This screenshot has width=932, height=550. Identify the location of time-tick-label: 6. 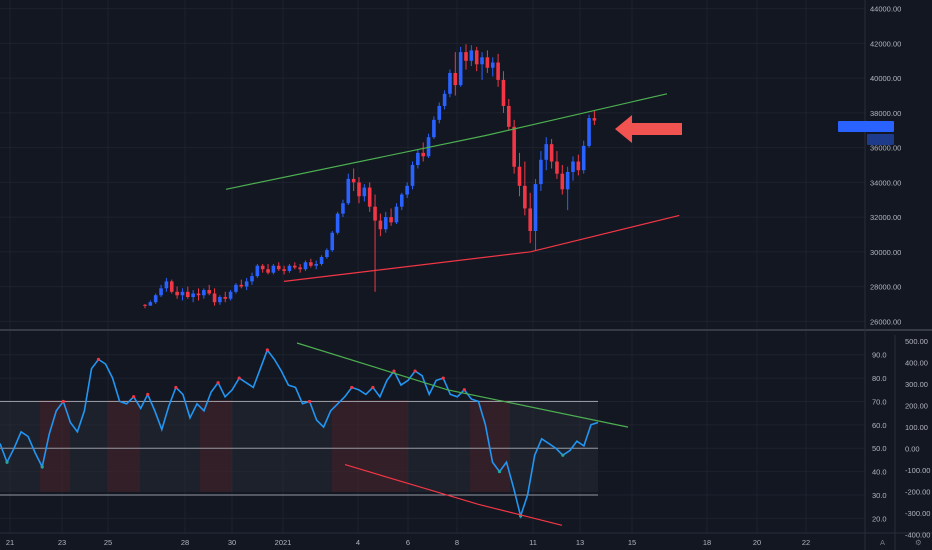
(408, 542).